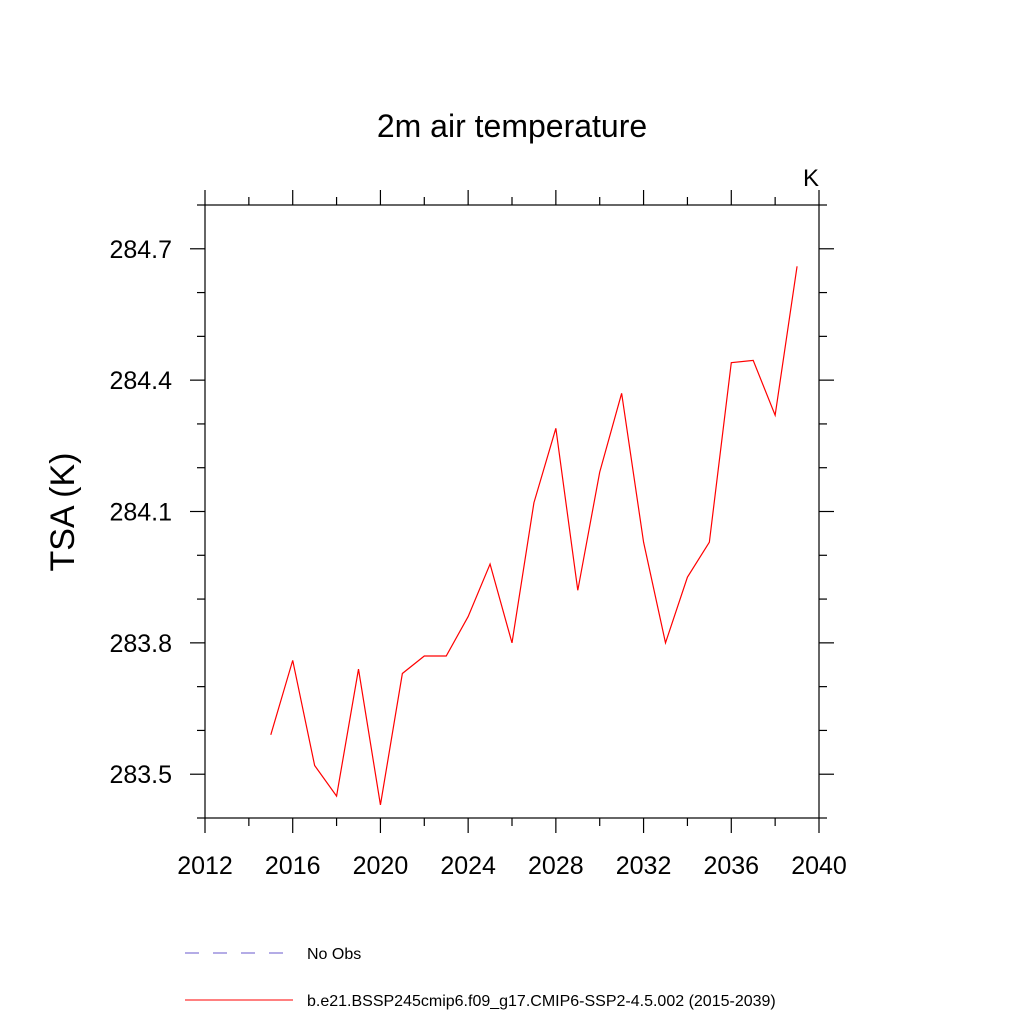 The height and width of the screenshot is (1024, 1024). I want to click on y-tick-label: 284.1, so click(140, 513).